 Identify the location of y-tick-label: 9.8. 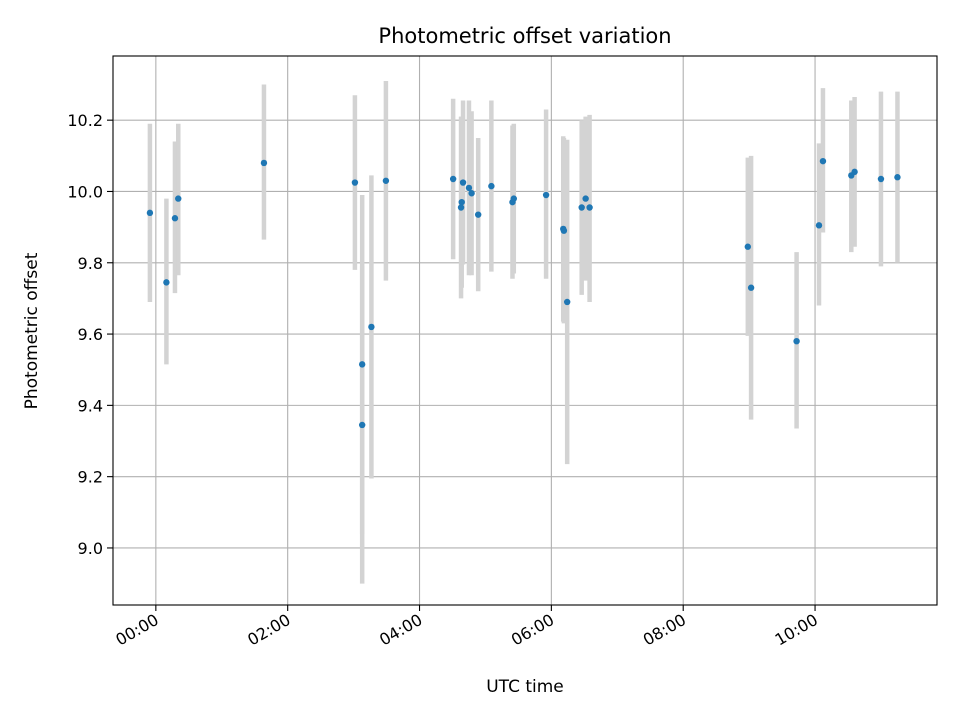
(90, 263).